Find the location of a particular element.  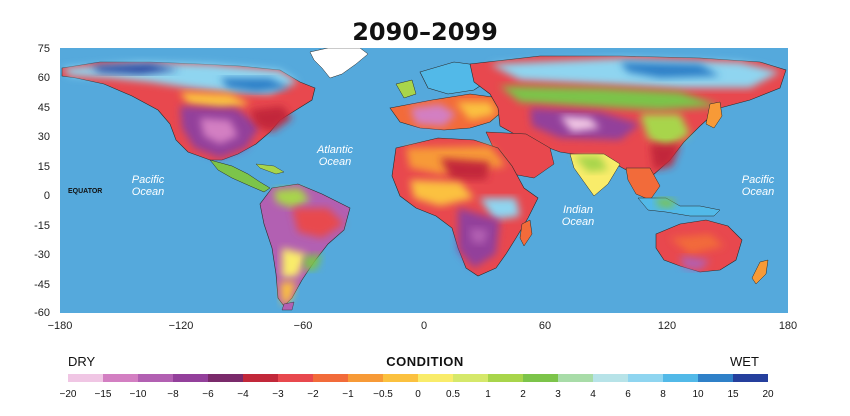

legend-tick-label: −1 is located at coordinates (348, 394).